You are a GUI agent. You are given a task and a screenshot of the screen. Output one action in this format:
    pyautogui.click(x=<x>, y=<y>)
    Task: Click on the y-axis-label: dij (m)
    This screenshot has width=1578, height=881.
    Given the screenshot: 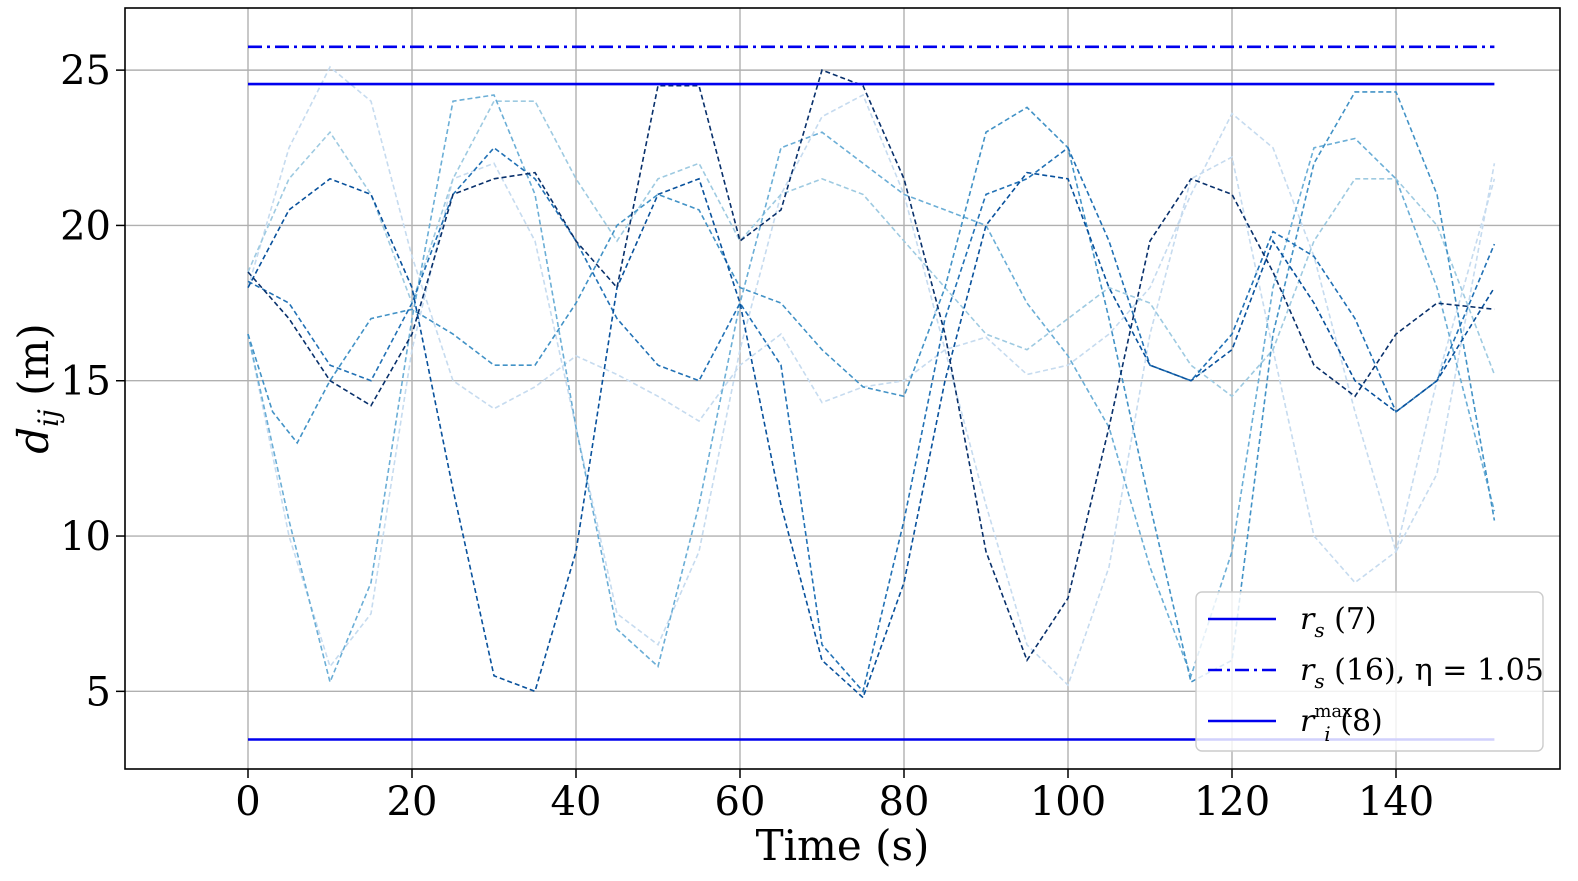 What is the action you would take?
    pyautogui.click(x=37, y=388)
    